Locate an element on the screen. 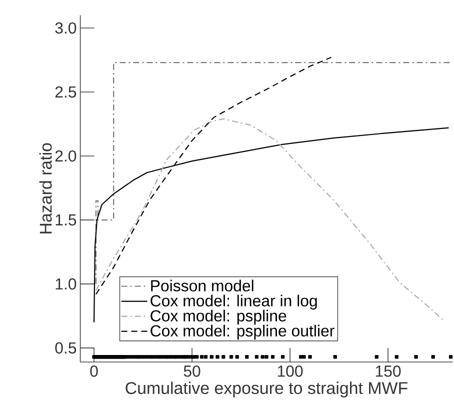 The height and width of the screenshot is (414, 454). y-tick-label: 2.0 is located at coordinates (65, 156).